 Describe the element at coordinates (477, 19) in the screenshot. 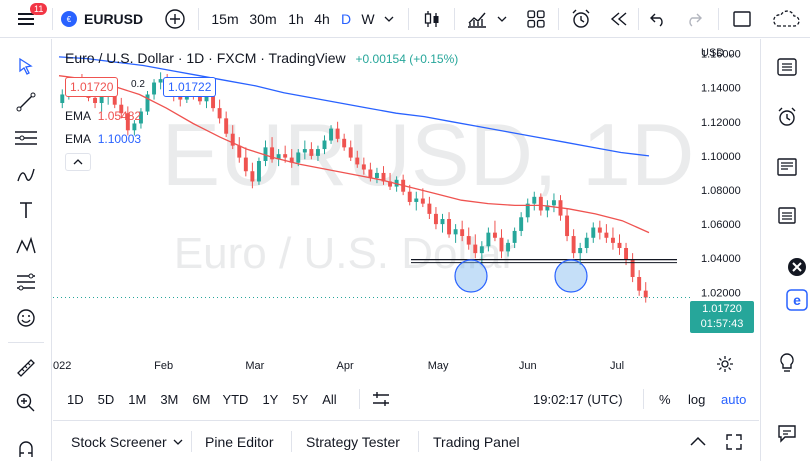

I see `indicators-button` at that location.